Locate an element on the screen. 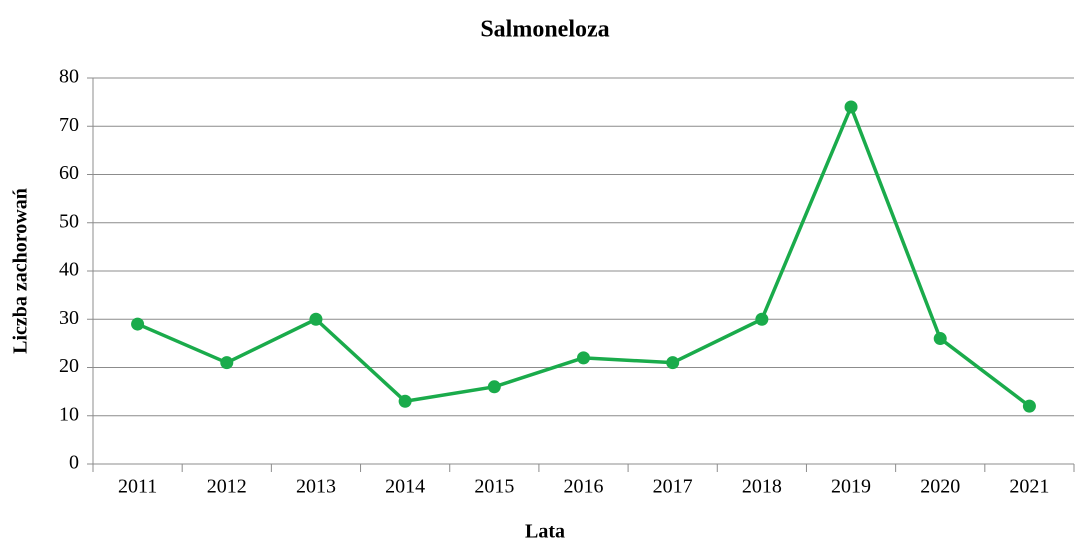 This screenshot has width=1076, height=544. x-tick-label: 2018 is located at coordinates (762, 487).